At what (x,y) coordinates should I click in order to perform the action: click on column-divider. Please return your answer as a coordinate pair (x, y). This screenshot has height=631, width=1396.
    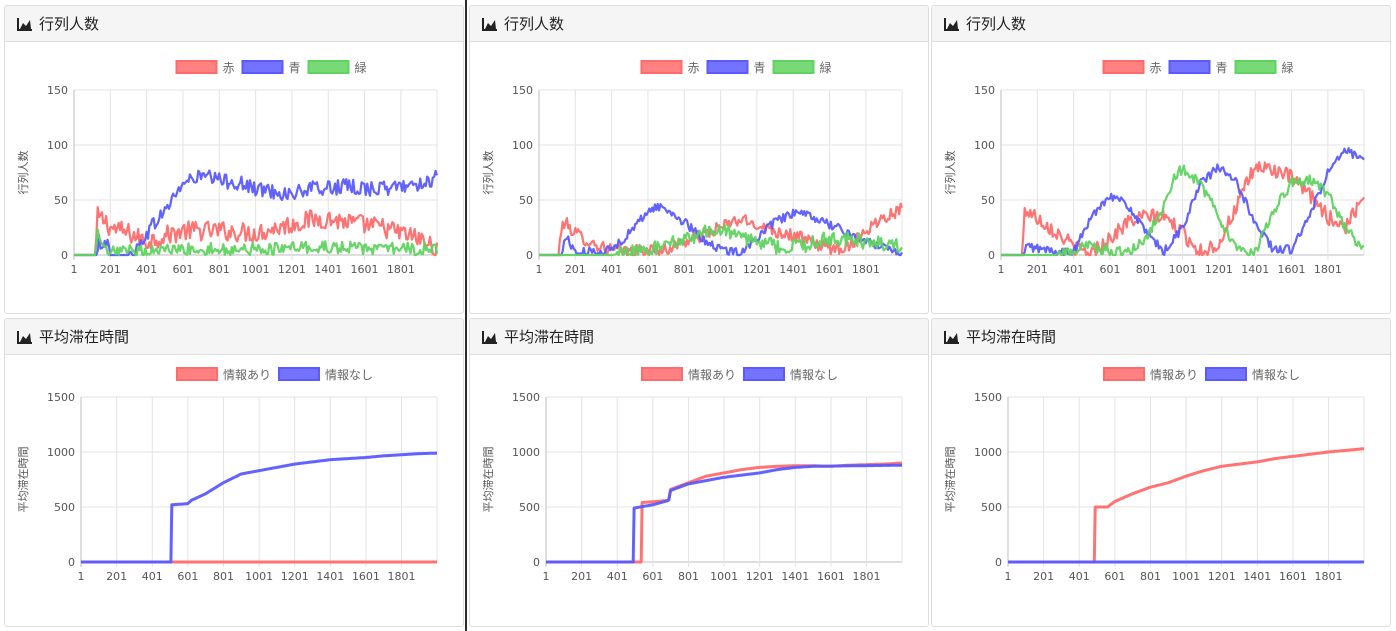
    Looking at the image, I should click on (466, 315).